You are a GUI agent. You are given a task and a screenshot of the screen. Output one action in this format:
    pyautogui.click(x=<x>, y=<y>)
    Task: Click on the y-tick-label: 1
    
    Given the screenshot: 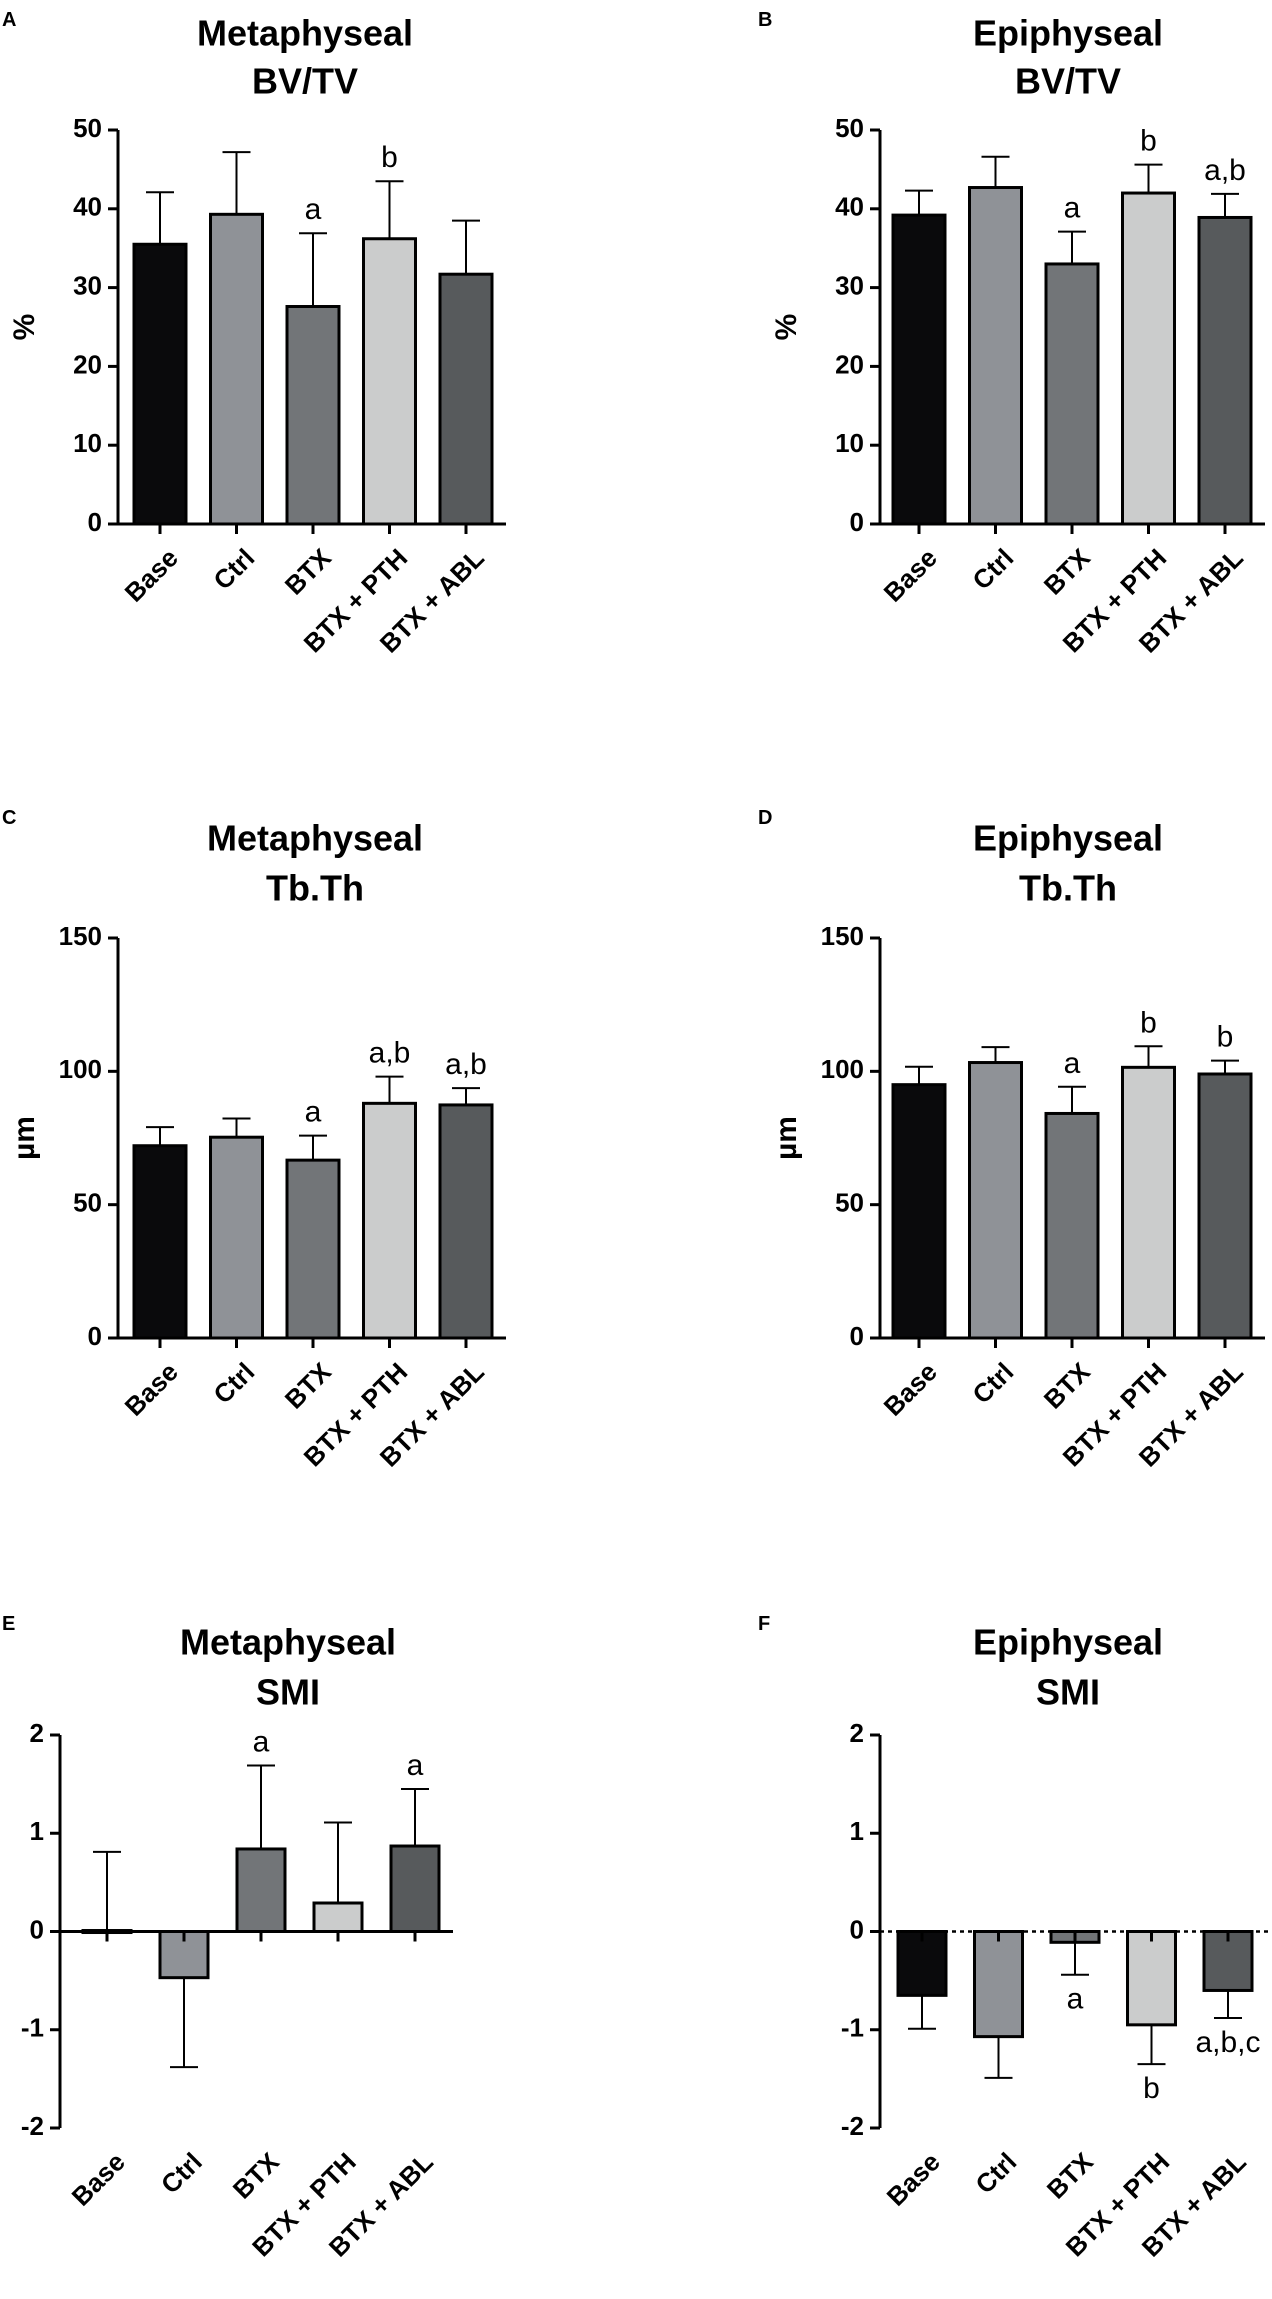 What is the action you would take?
    pyautogui.click(x=37, y=1831)
    